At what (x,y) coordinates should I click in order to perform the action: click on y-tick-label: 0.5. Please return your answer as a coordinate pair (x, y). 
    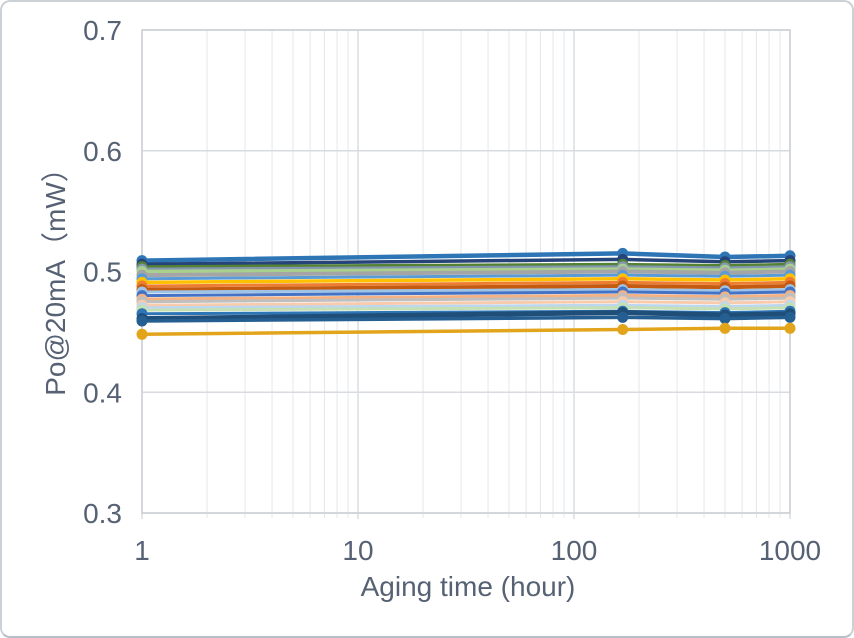
    Looking at the image, I should click on (102, 272).